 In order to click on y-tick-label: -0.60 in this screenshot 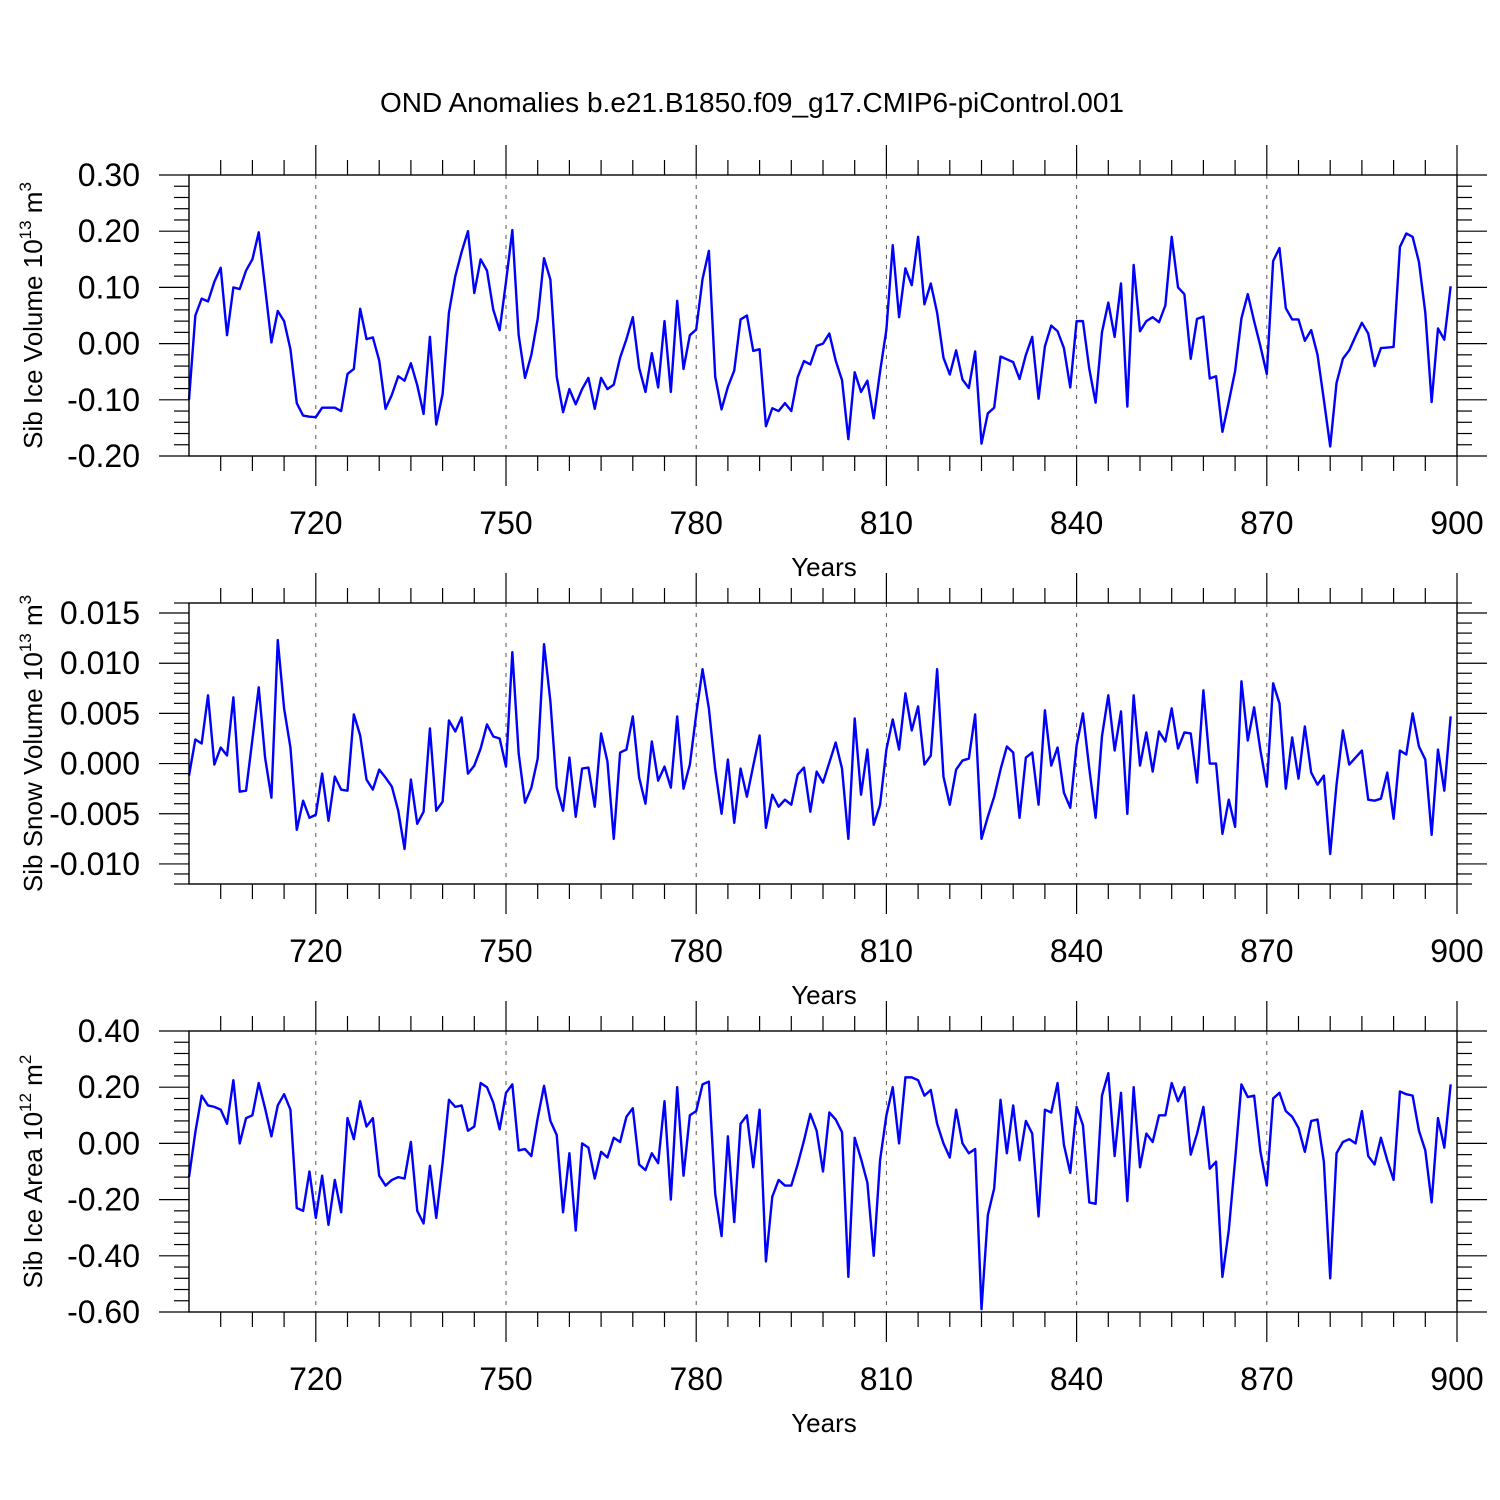, I will do `click(103, 1312)`.